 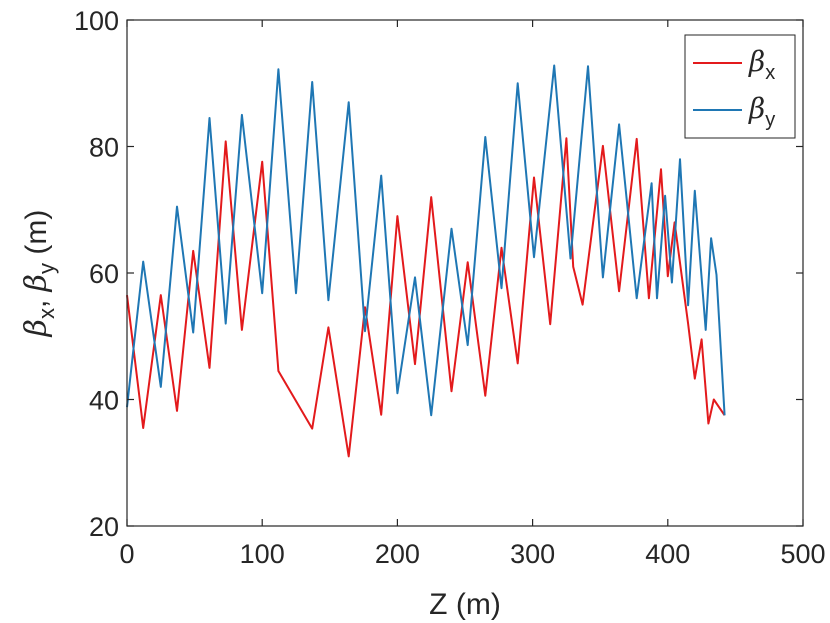 I want to click on legend-subscript: x, so click(x=770, y=73).